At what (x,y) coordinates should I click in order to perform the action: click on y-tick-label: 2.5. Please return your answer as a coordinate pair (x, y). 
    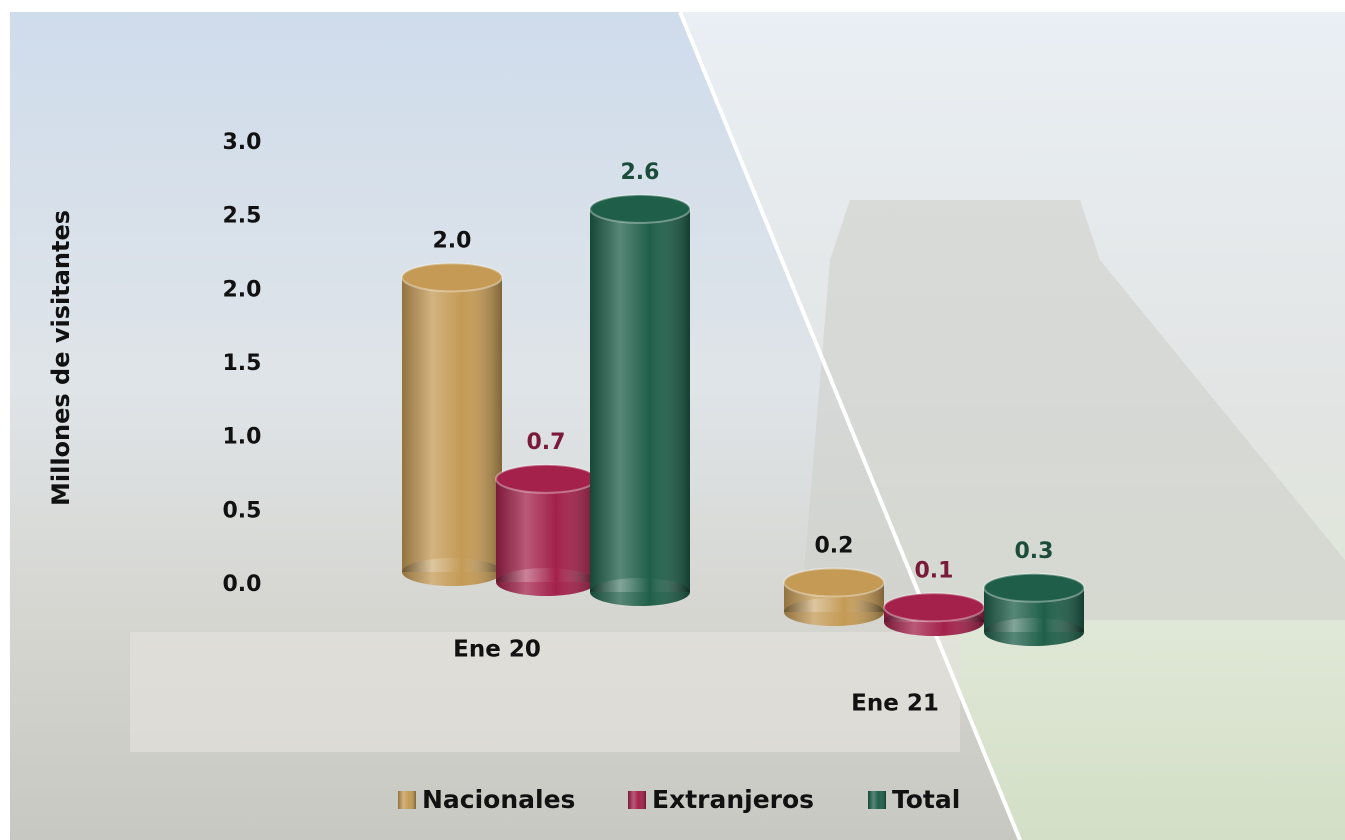
    Looking at the image, I should click on (242, 216).